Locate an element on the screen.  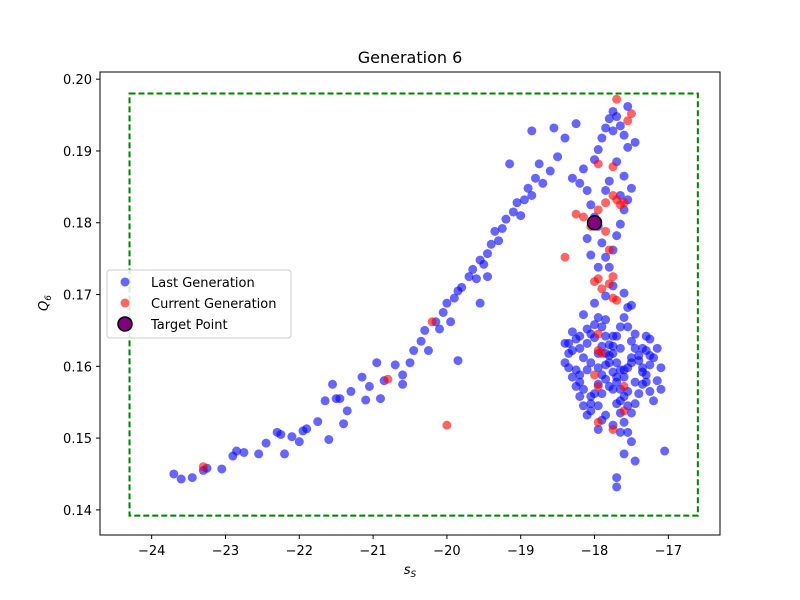
x-tick-label: −19 is located at coordinates (520, 551).